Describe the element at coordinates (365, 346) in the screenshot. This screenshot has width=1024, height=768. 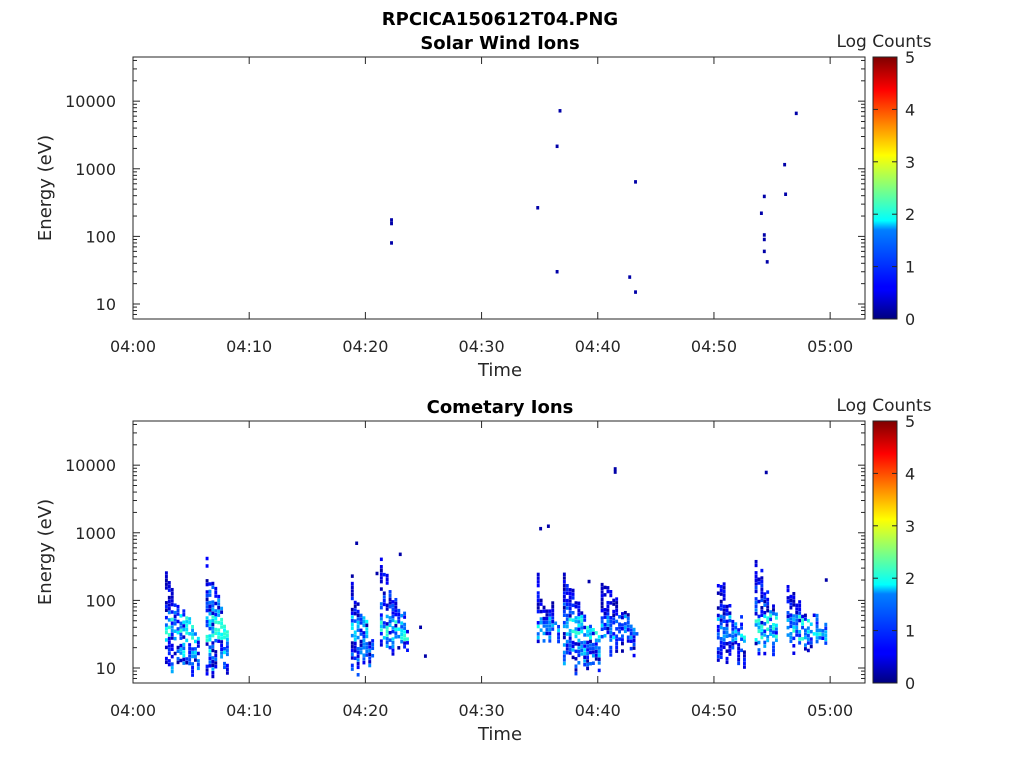
I see `x-tick-label: 04:20` at that location.